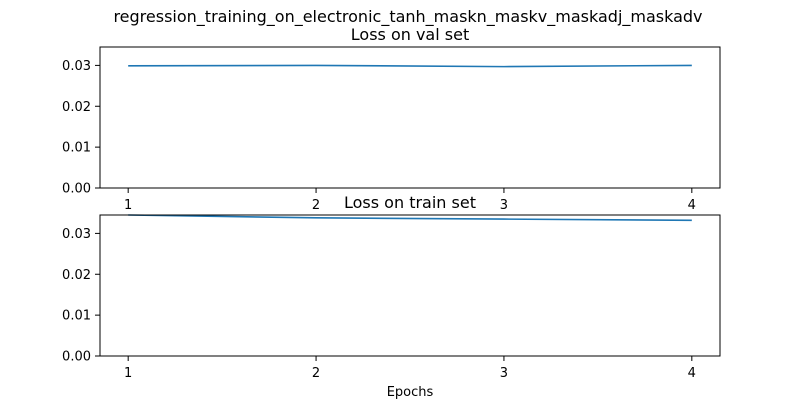 This screenshot has height=400, width=800. Describe the element at coordinates (410, 392) in the screenshot. I see `x-axis-label: Epochs` at that location.